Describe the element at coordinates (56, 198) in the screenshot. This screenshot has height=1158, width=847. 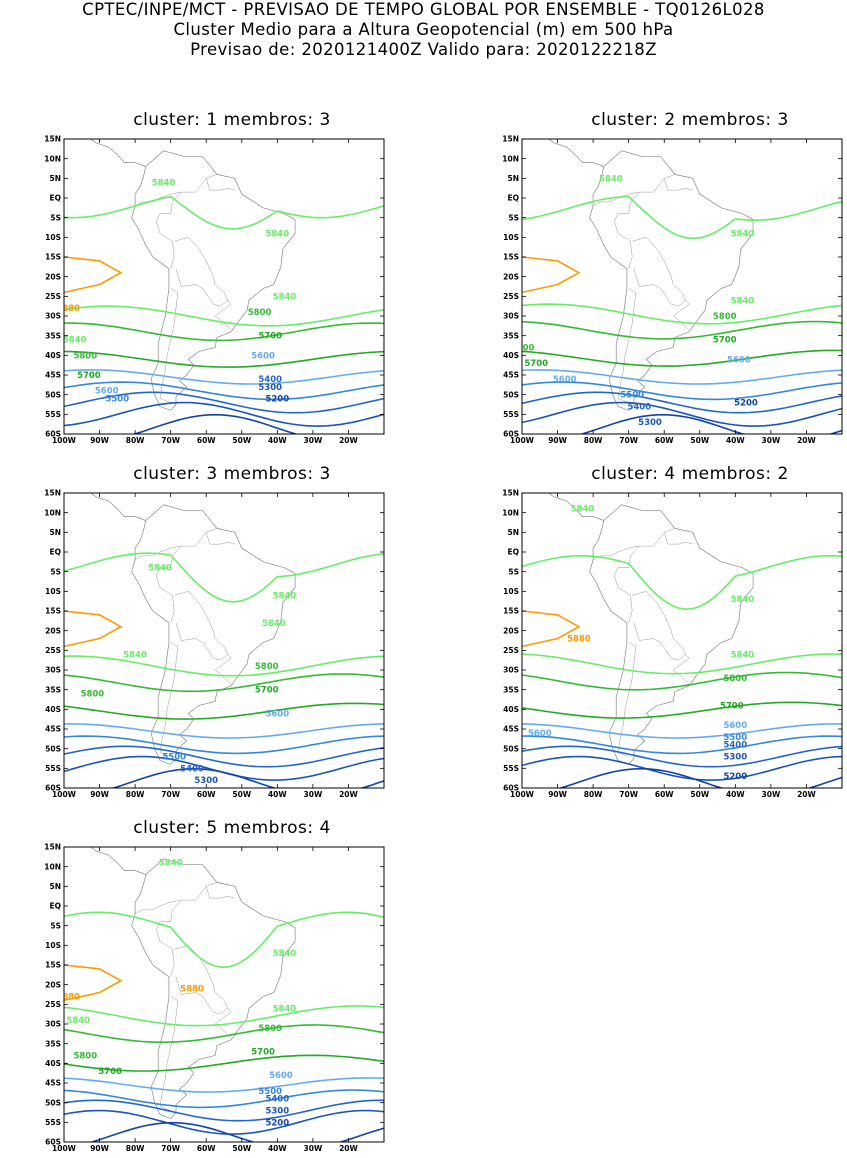
I see `lat-tick-label: EQ` at that location.